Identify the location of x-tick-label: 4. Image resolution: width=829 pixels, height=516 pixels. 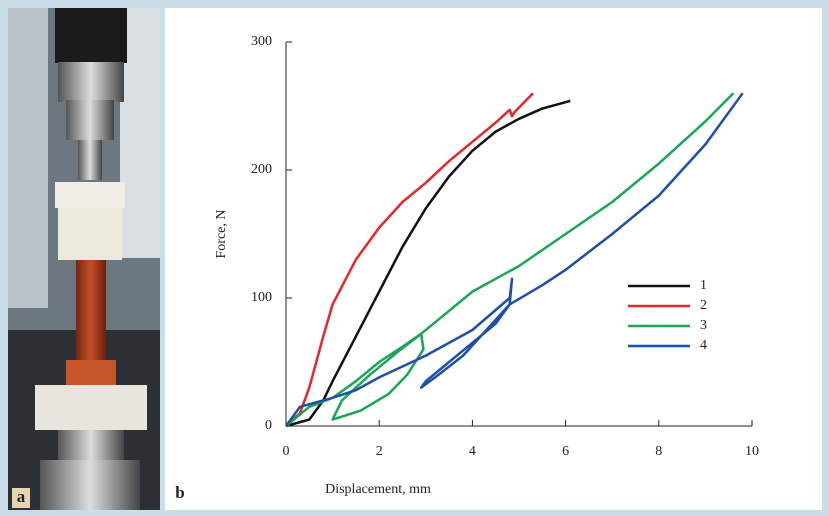
(472, 451).